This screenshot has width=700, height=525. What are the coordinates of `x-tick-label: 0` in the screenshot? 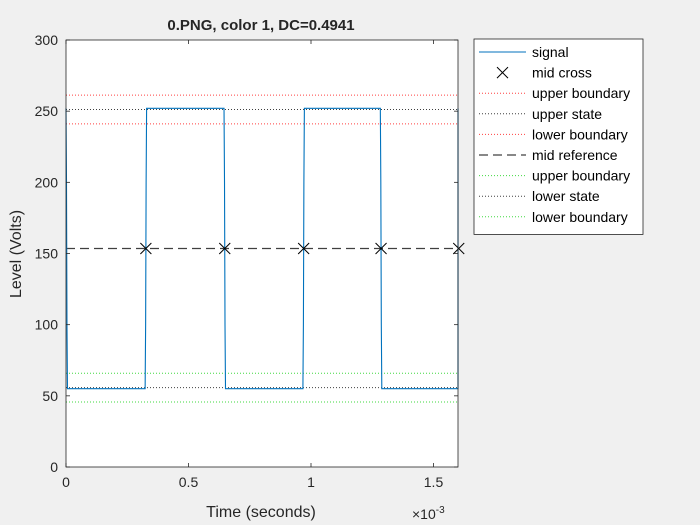 It's located at (66, 482).